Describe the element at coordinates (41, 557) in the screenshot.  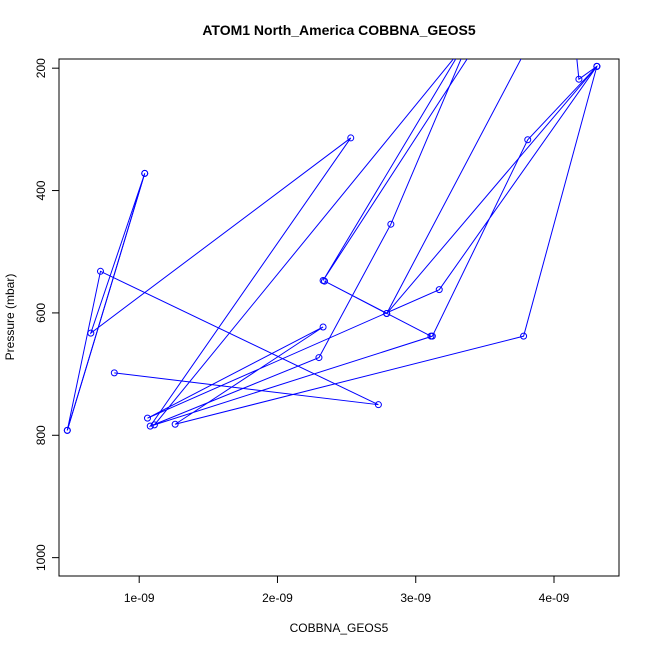
I see `y-tick-label: 1000` at that location.